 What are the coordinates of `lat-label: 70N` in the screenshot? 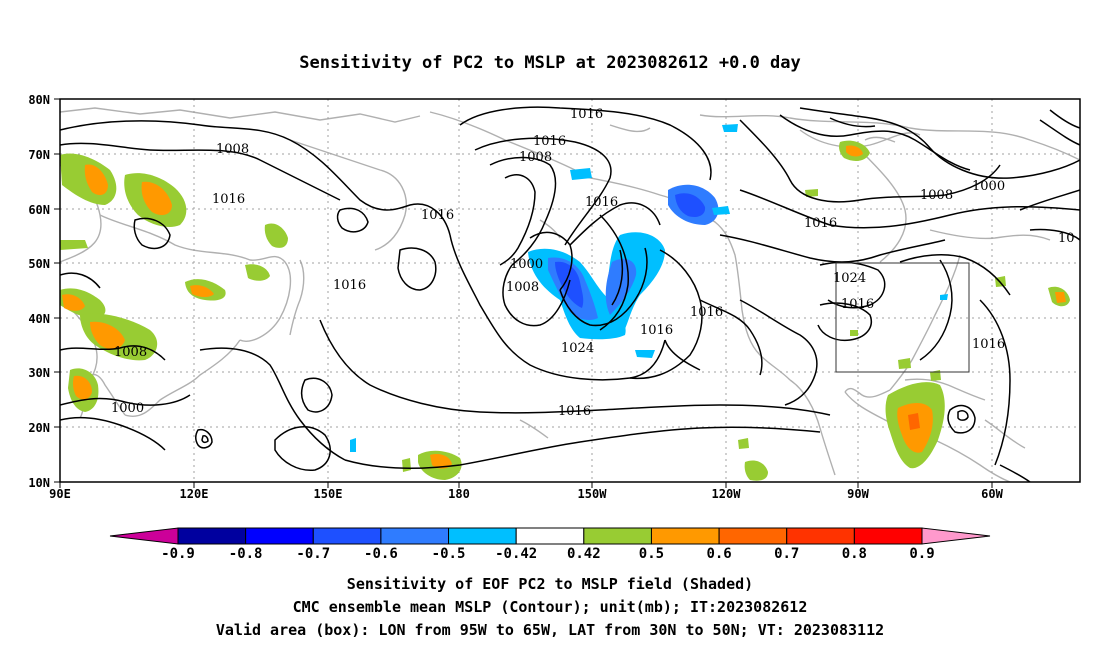 It's located at (39, 155).